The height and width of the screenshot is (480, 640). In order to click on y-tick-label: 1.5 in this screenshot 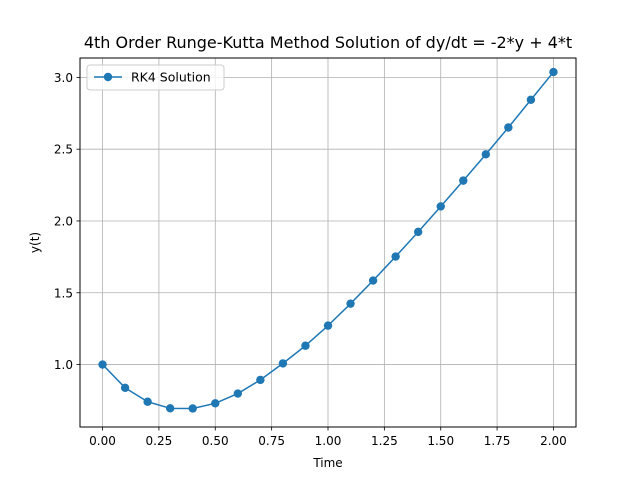, I will do `click(63, 293)`.